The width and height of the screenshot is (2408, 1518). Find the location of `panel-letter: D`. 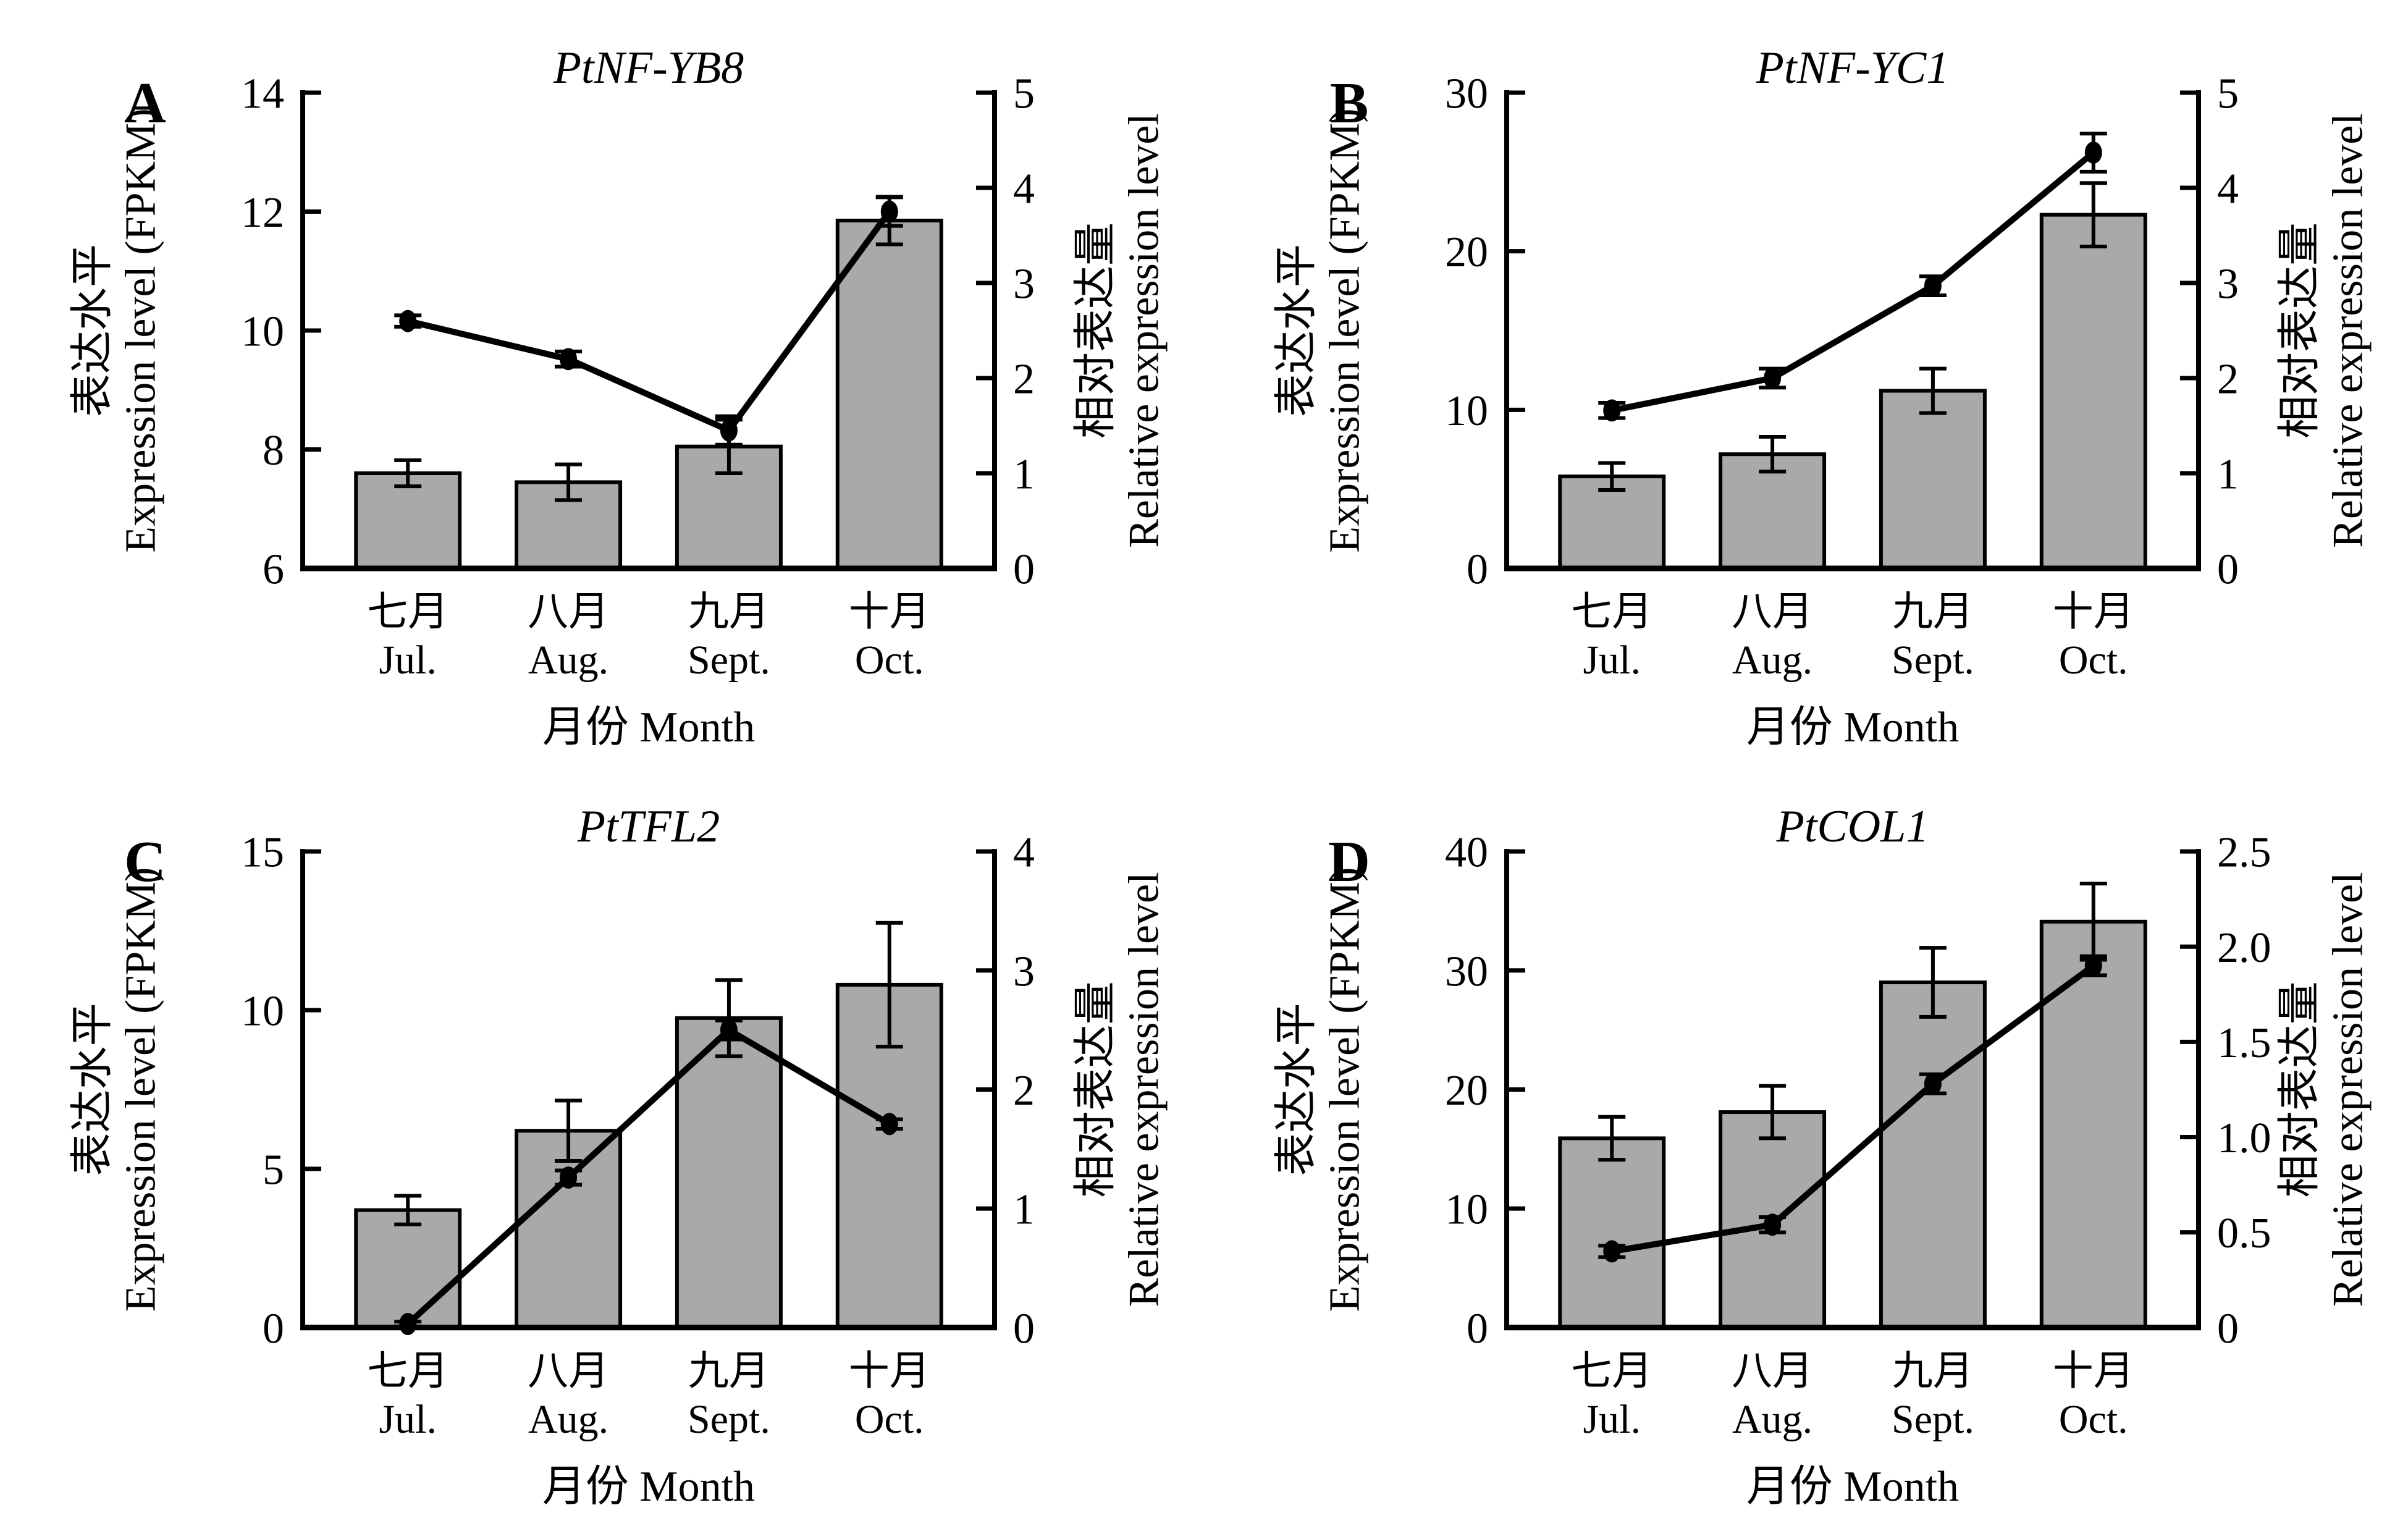

panel-letter: D is located at coordinates (1349, 862).